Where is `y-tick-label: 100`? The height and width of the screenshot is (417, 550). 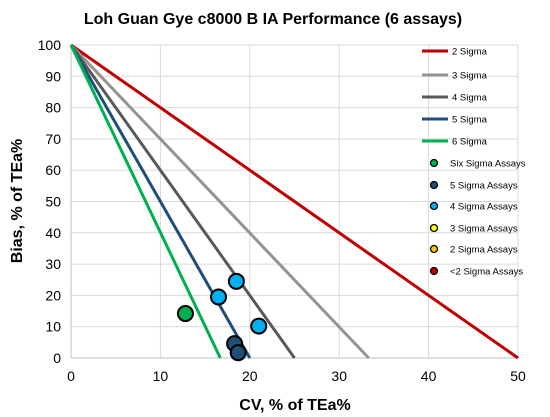 y-tick-label: 100 is located at coordinates (50, 45).